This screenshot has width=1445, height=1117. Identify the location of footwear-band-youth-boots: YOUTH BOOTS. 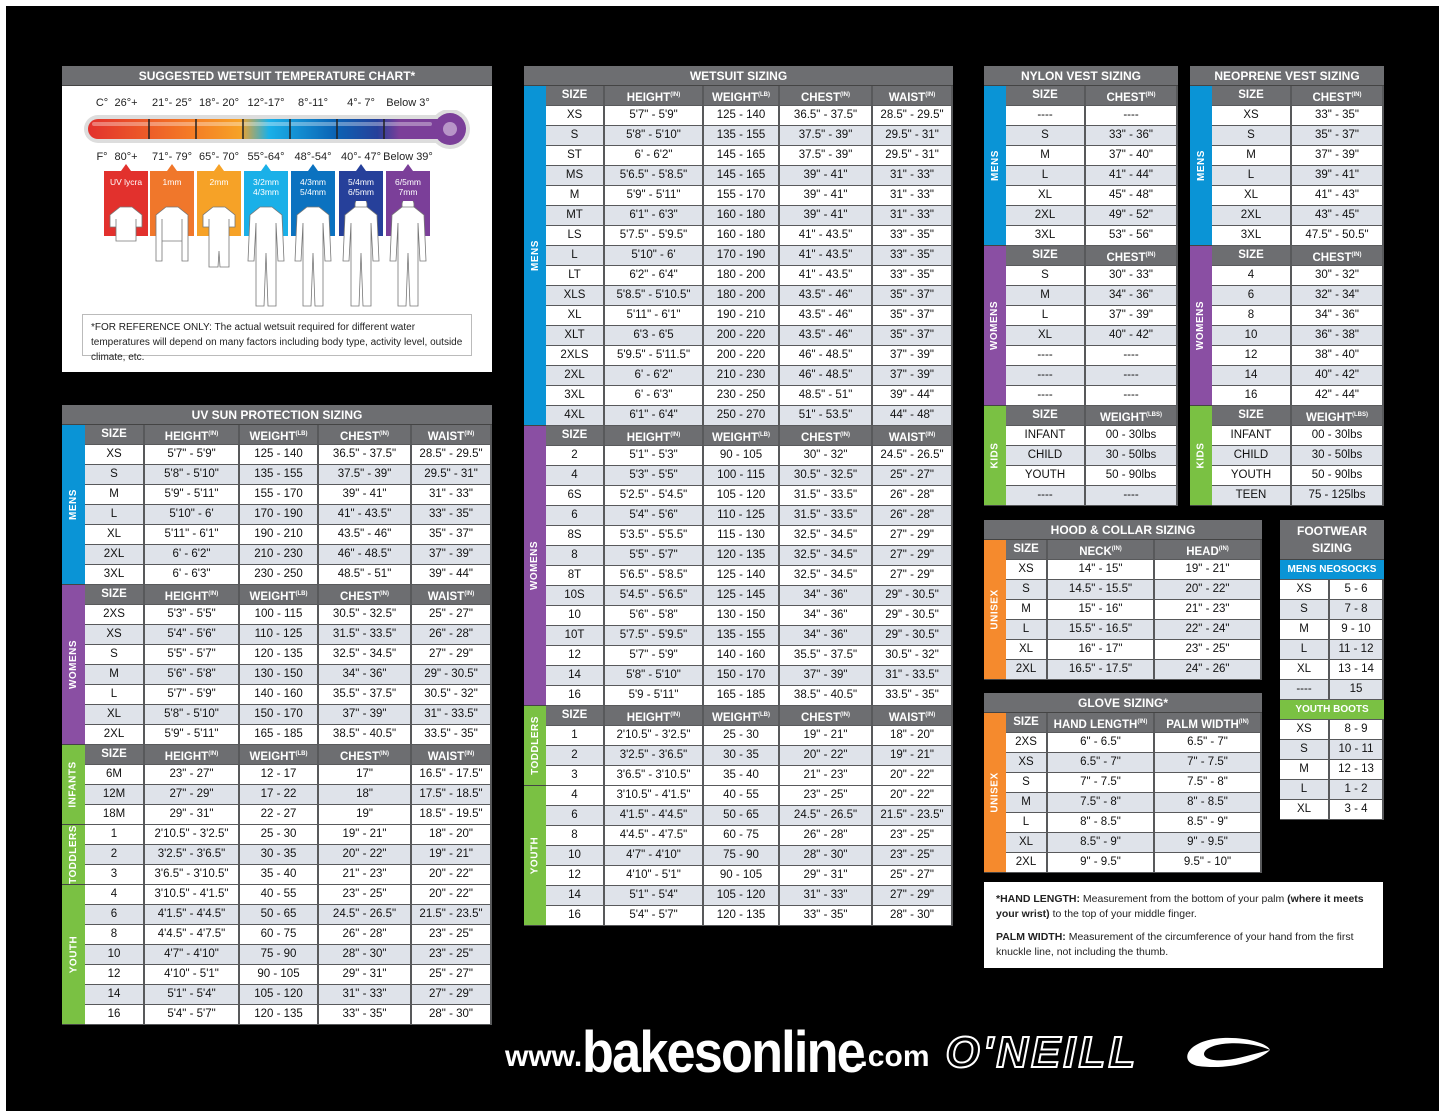
(1332, 710).